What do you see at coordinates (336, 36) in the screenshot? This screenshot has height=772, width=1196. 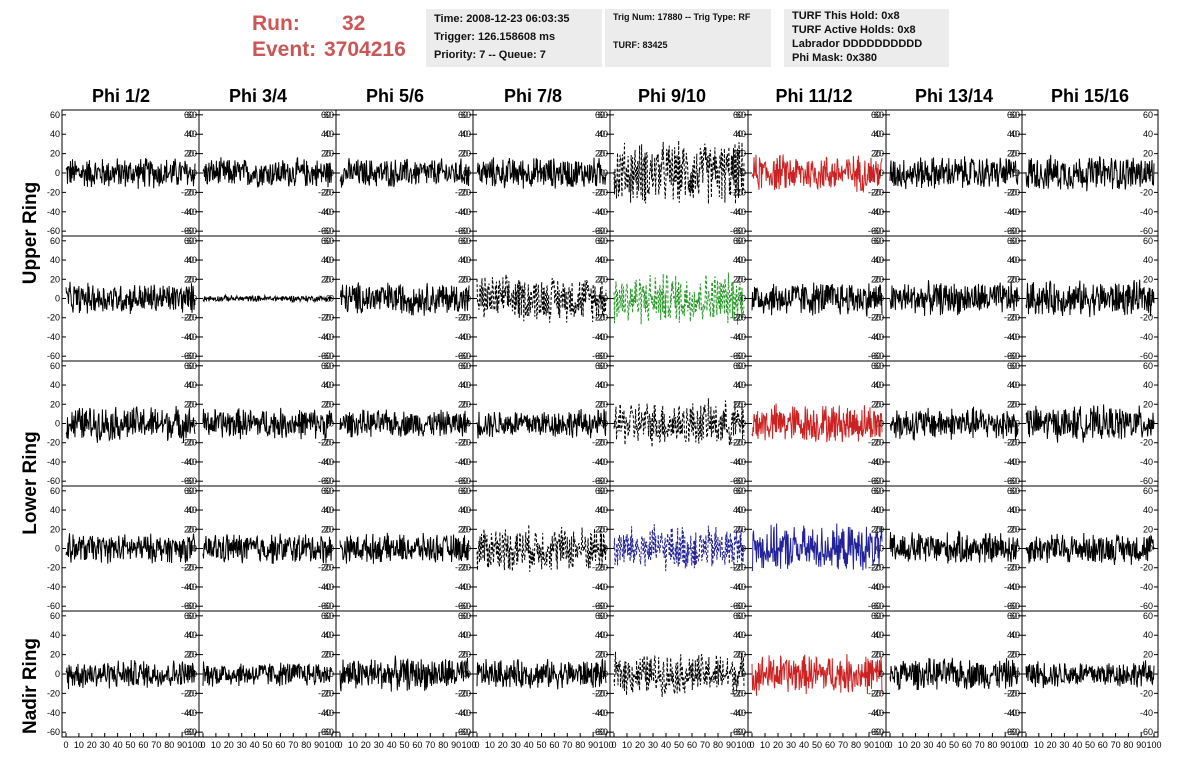 I see `run-event-box: Run: 32 Event: 3704216` at bounding box center [336, 36].